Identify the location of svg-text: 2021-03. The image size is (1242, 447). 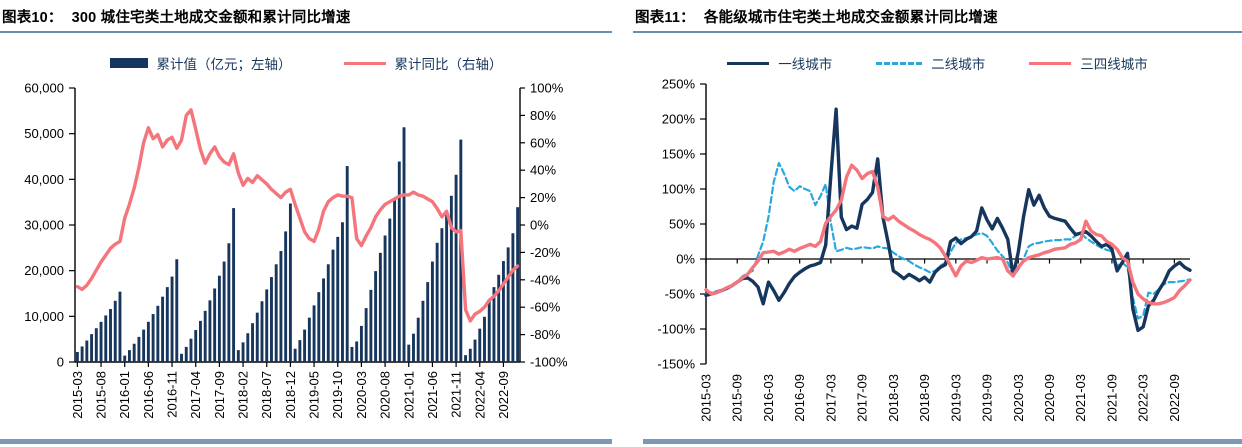
(1080, 398).